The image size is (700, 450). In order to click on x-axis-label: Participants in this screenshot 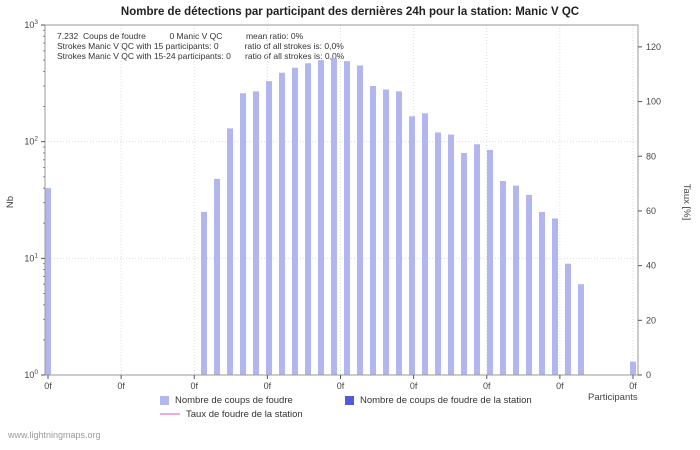, I will do `click(613, 397)`.